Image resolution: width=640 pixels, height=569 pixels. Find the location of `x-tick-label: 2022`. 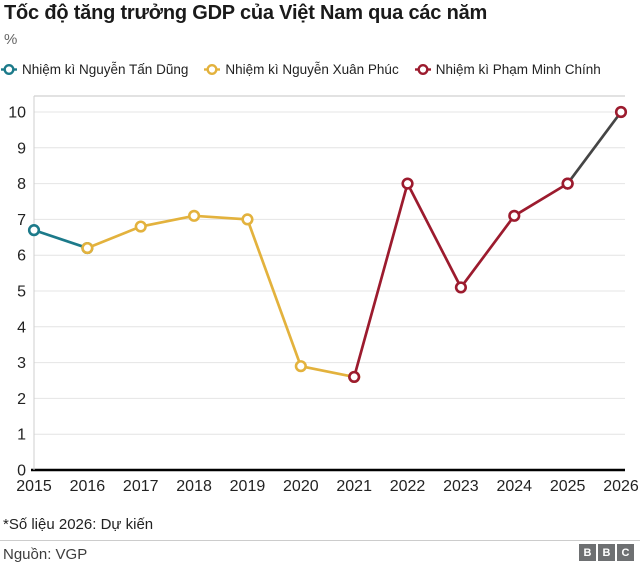

x-tick-label: 2022 is located at coordinates (408, 486).